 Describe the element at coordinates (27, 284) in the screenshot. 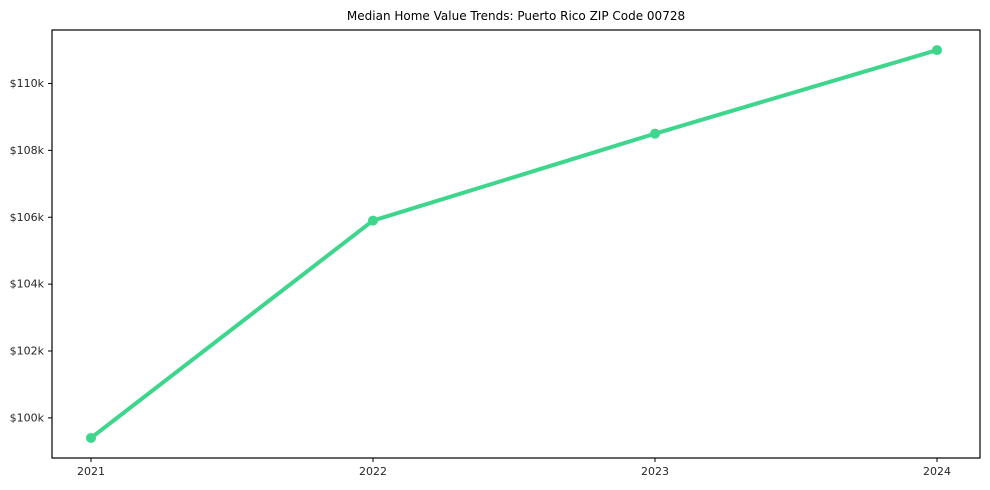

I see `y-tick-label: $104k` at that location.